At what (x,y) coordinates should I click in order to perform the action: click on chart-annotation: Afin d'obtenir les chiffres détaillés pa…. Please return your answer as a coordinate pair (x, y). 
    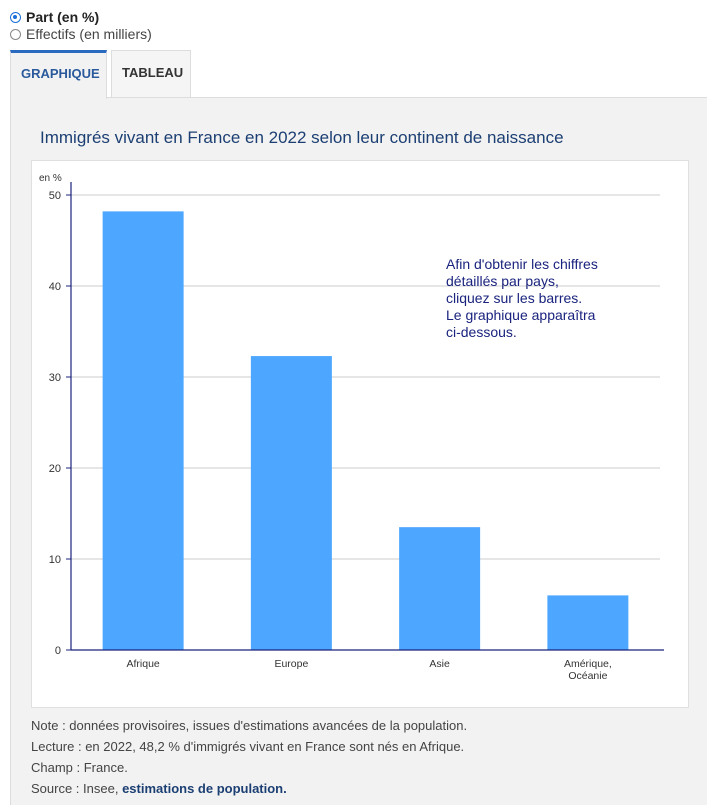
    Looking at the image, I should click on (522, 298).